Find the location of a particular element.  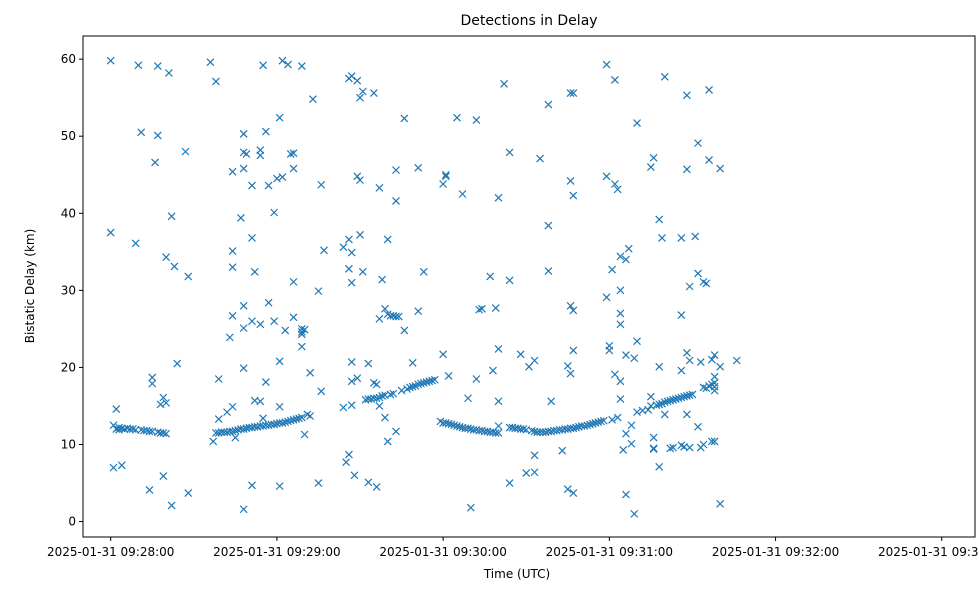

x-tick-label: 2025-01-31 09:28:00 is located at coordinates (110, 552).